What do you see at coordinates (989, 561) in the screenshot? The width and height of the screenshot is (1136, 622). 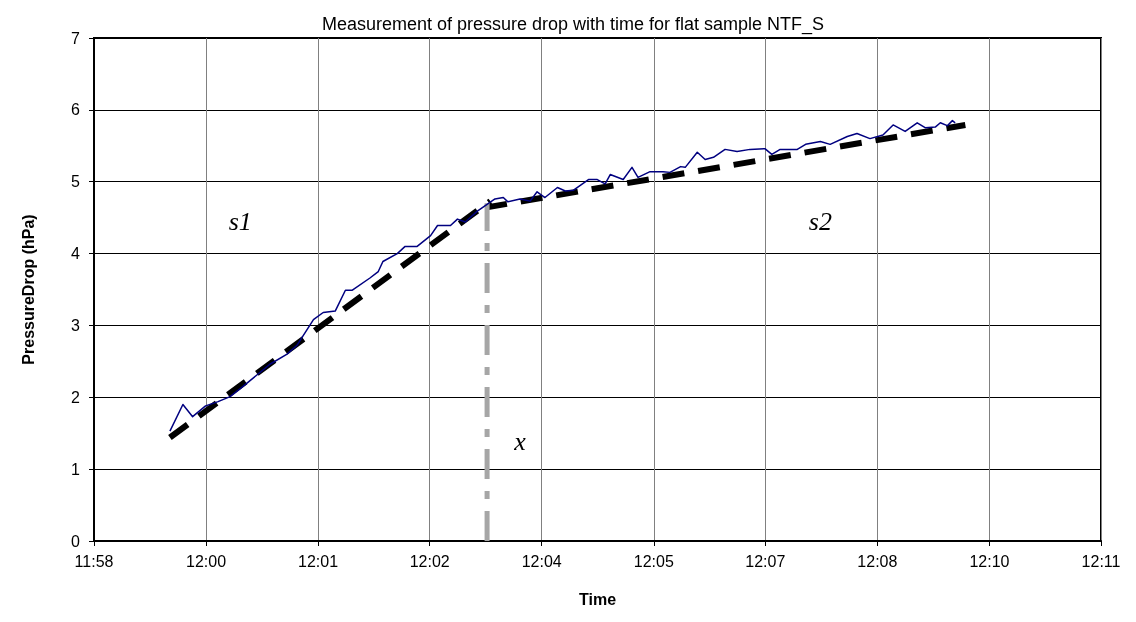 I see `x-tick-label: 12:10` at bounding box center [989, 561].